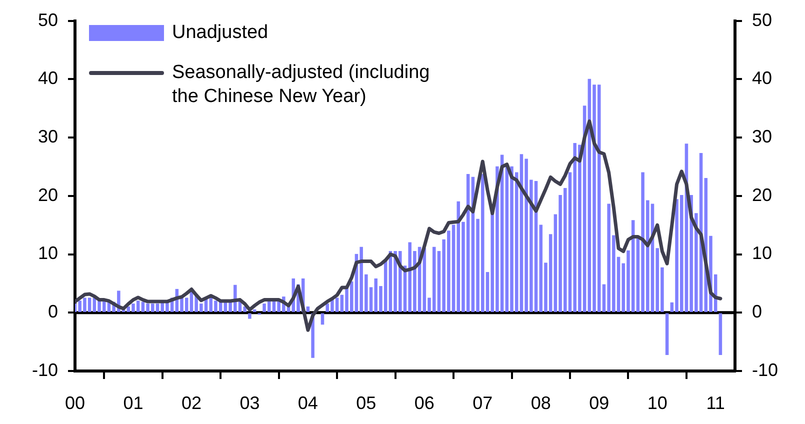  Describe the element at coordinates (191, 402) in the screenshot. I see `x-tick-label: 02` at that location.